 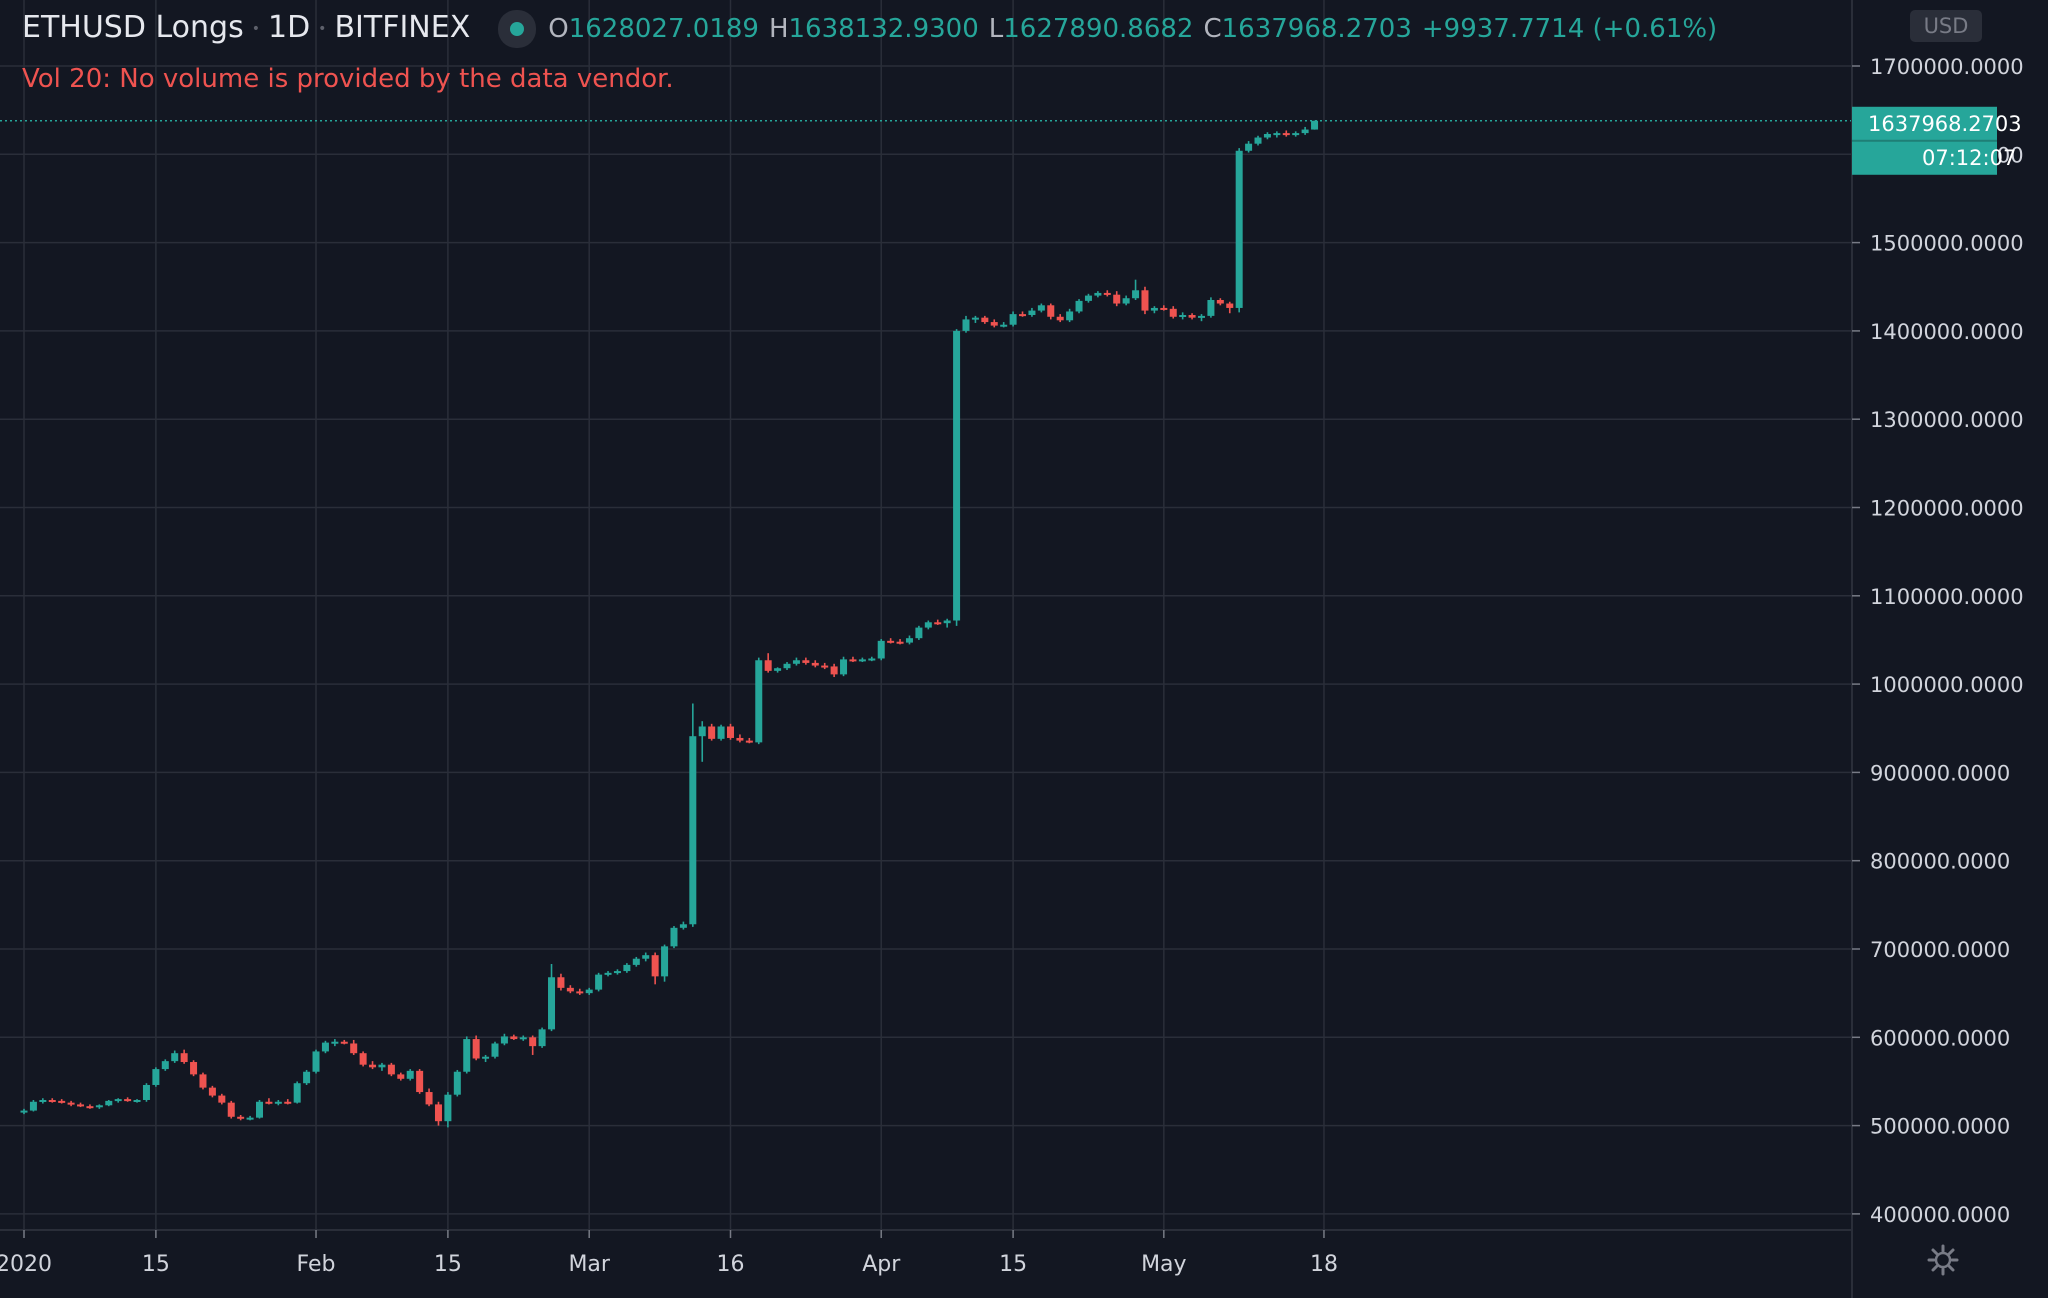 What do you see at coordinates (289, 27) in the screenshot?
I see `interval: 1D` at bounding box center [289, 27].